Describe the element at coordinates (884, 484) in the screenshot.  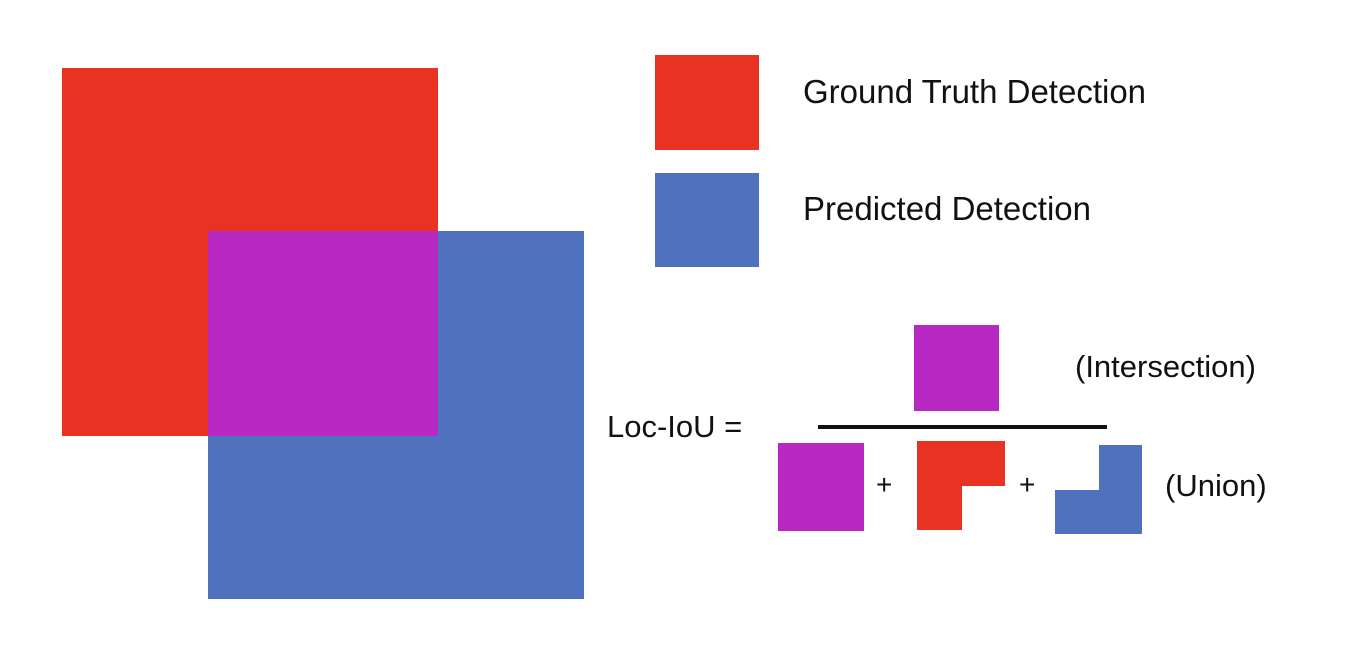
I see `plus-sign-1: +` at that location.